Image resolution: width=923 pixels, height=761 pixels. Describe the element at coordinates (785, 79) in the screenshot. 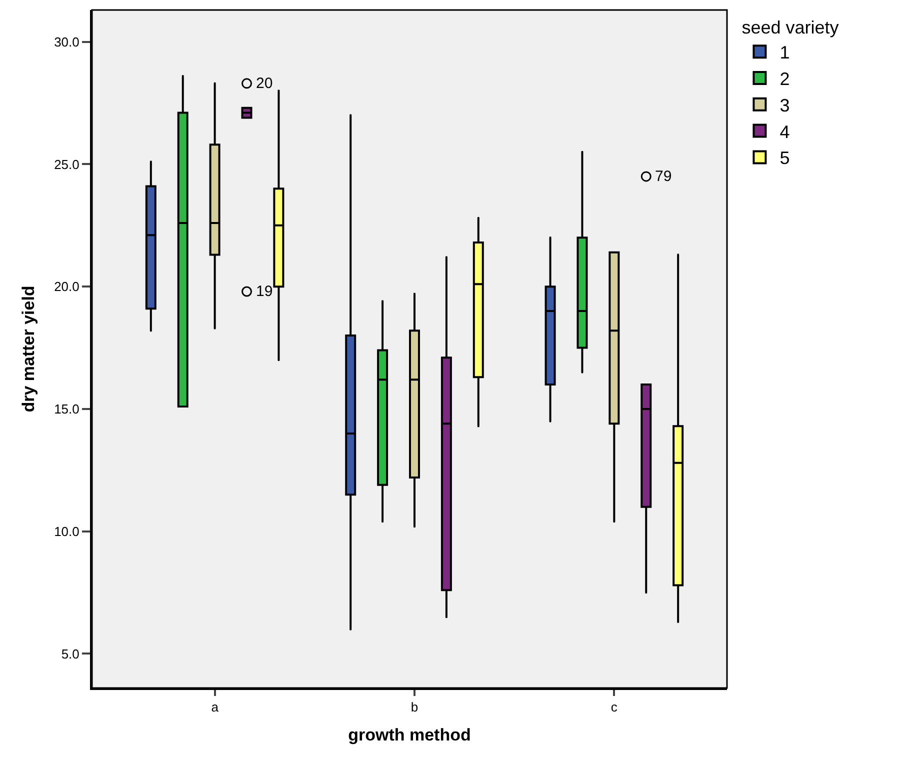

I see `legend-label: 2` at that location.